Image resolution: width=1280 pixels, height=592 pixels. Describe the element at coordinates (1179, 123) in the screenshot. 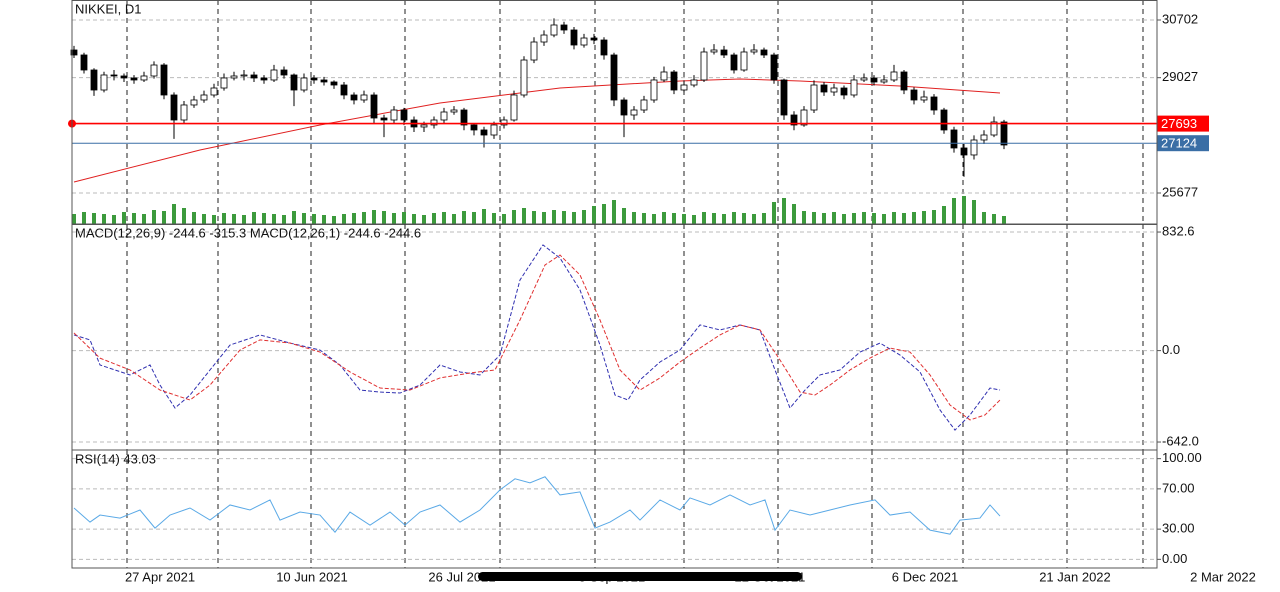

I see `level-label: 27693` at that location.